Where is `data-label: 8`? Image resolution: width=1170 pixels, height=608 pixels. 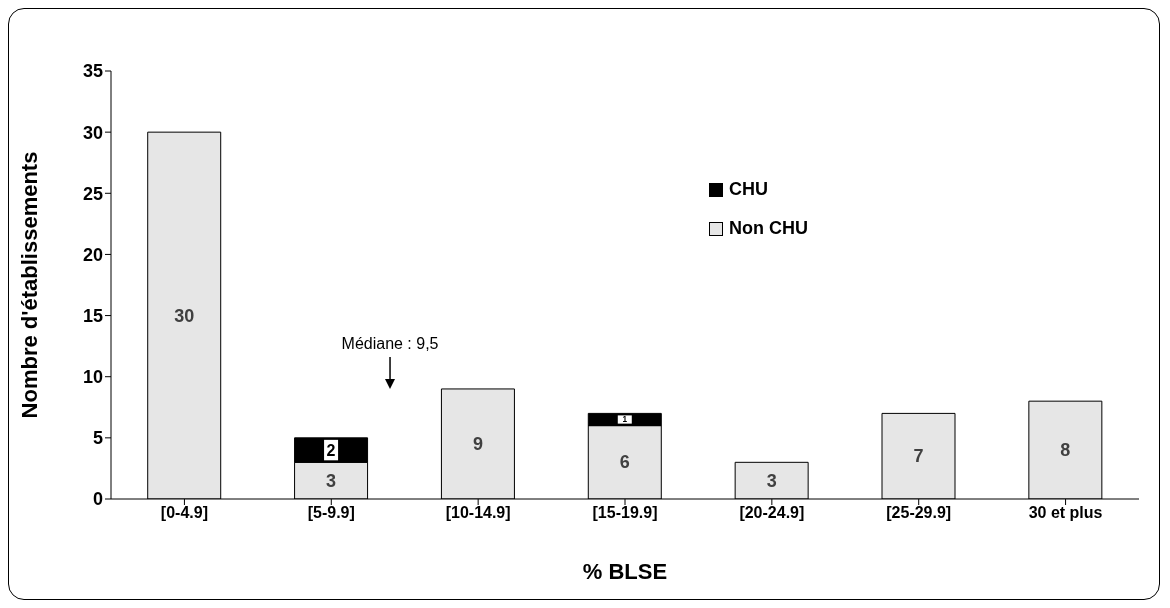
data-label: 8 is located at coordinates (1065, 450).